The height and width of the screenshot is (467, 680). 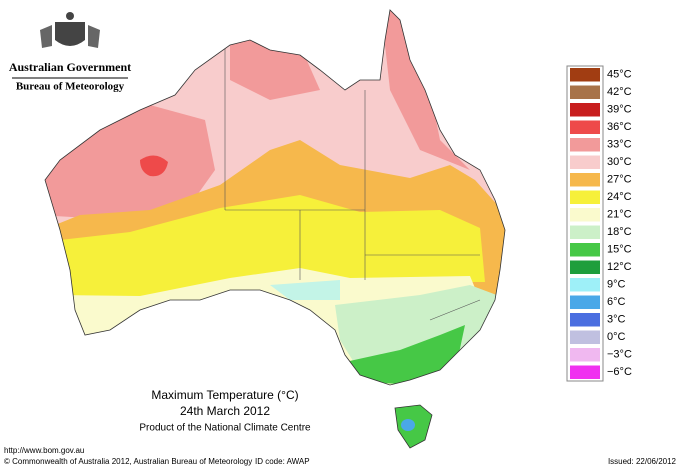 What do you see at coordinates (619, 250) in the screenshot?
I see `legend-label: 15°C` at bounding box center [619, 250].